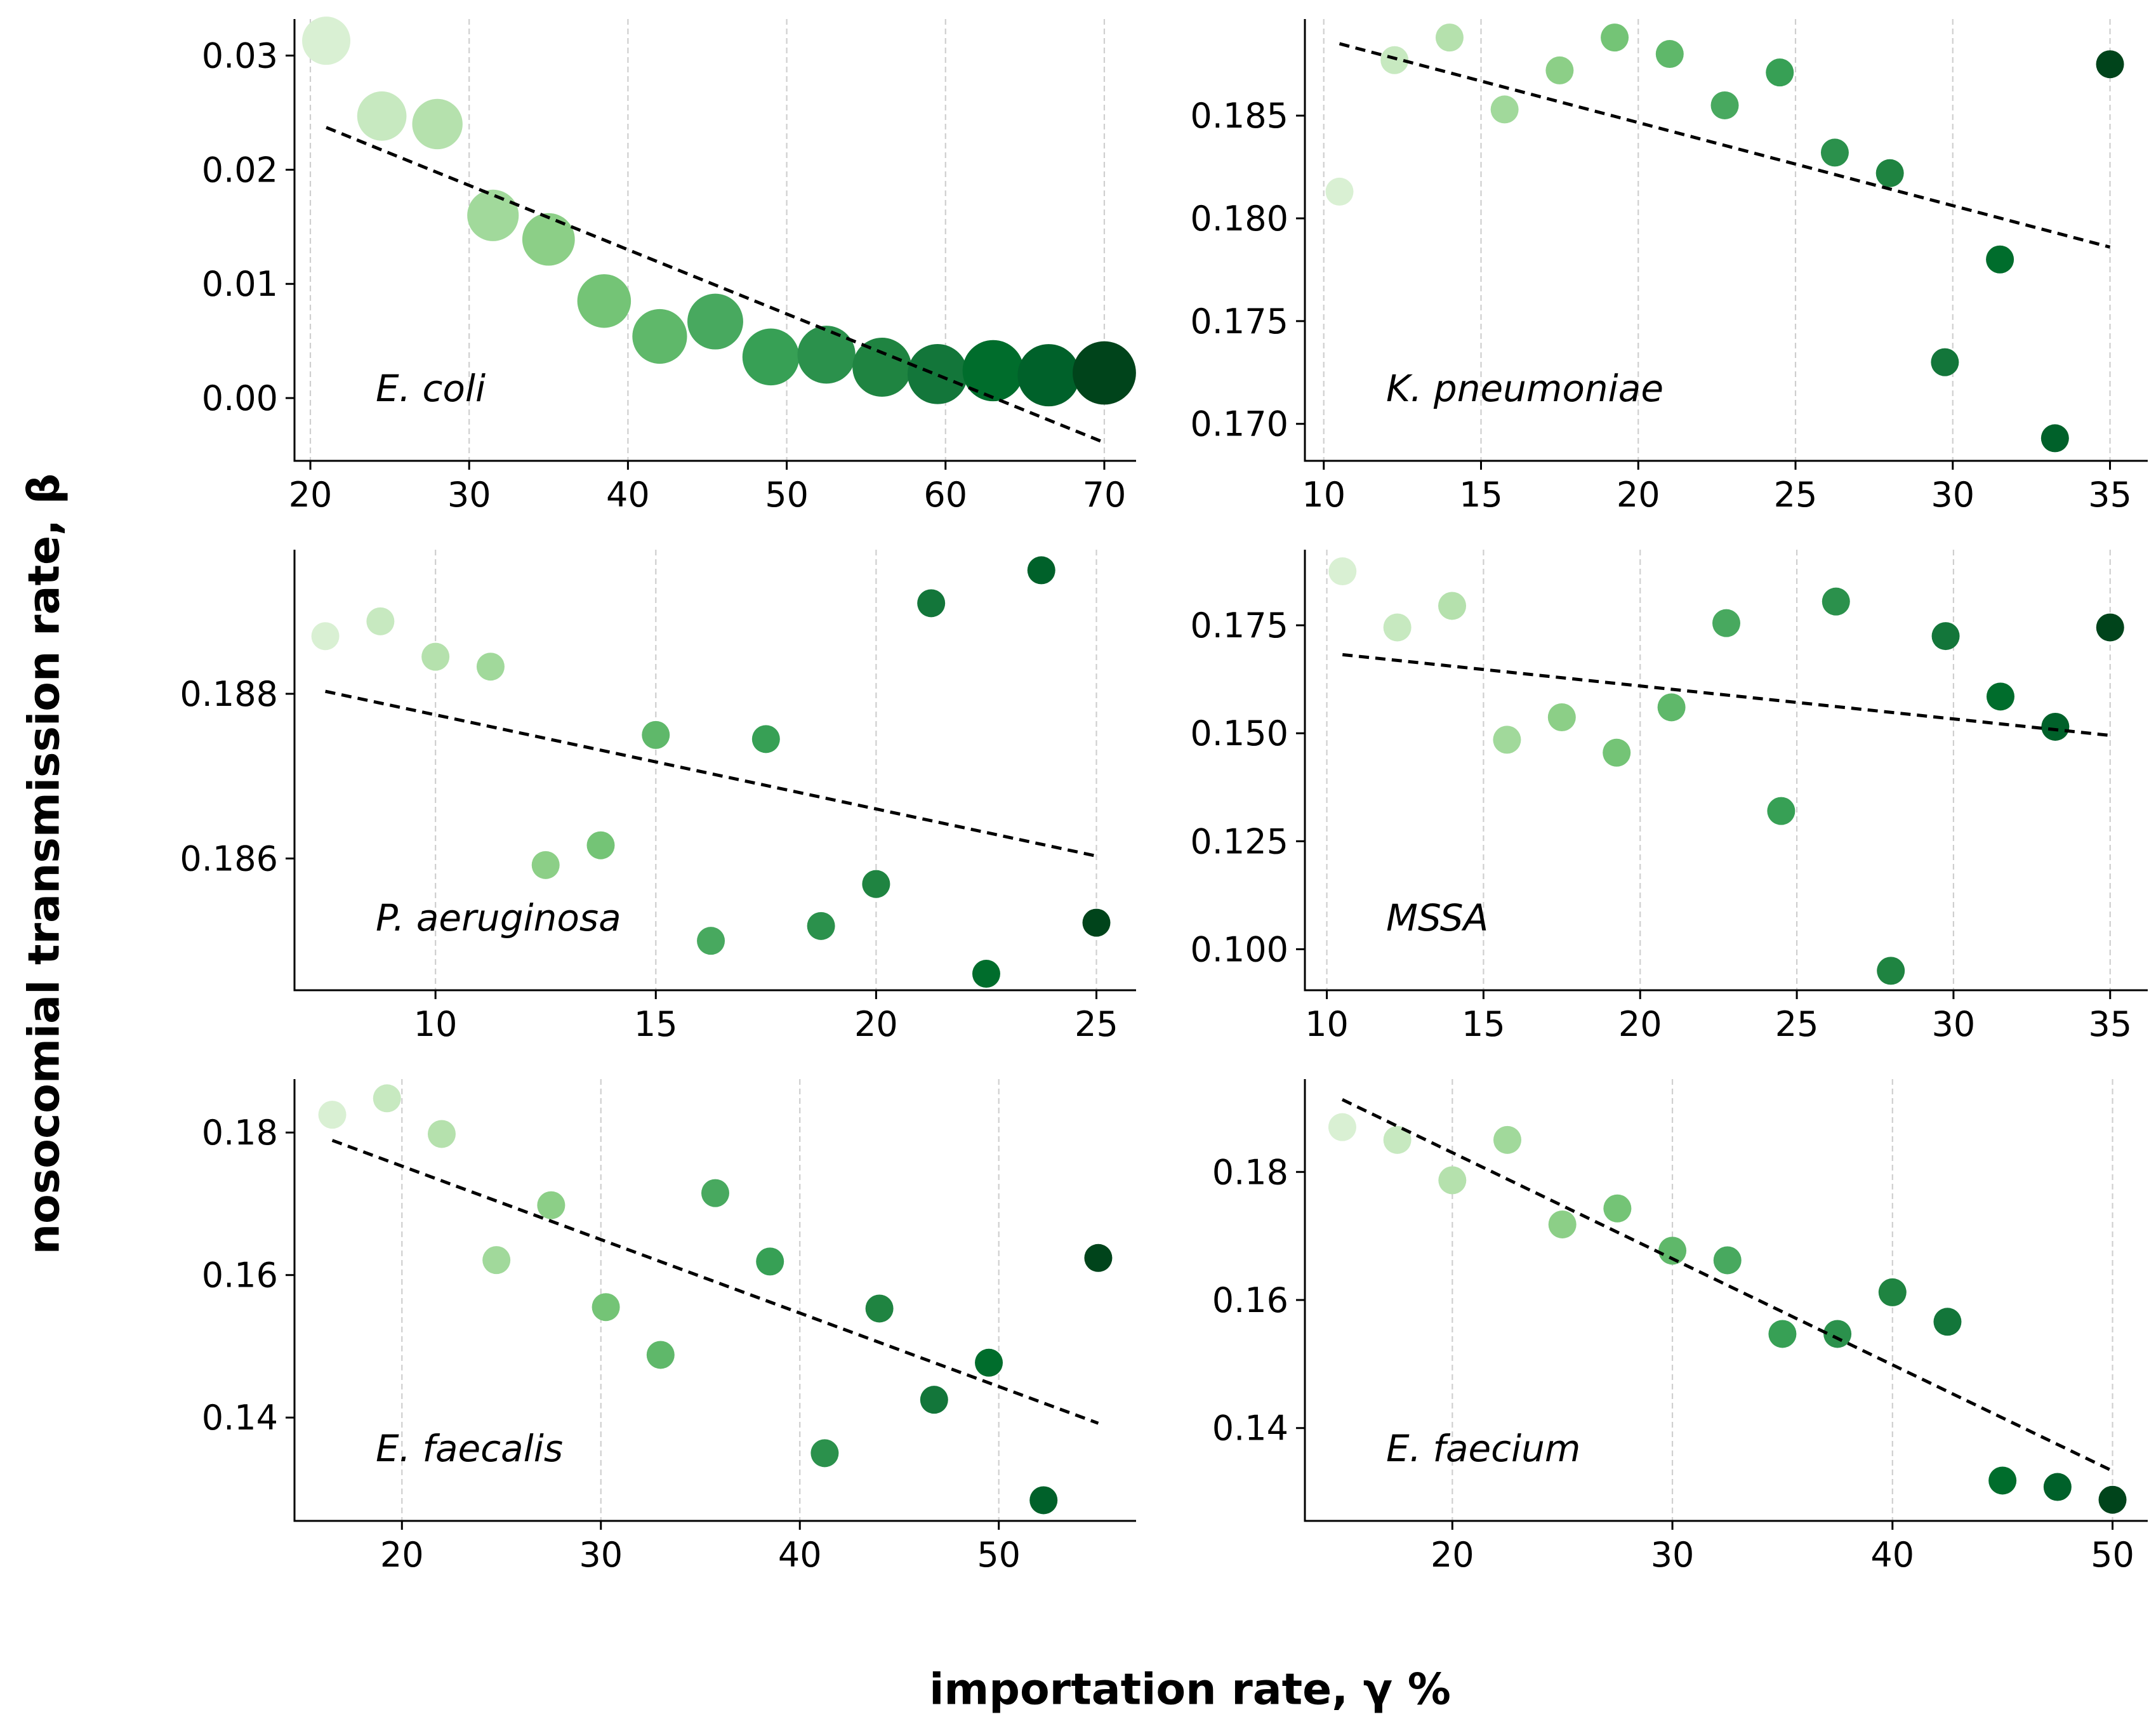  Describe the element at coordinates (1797, 1024) in the screenshot. I see `x-tick-label: 25` at that location.